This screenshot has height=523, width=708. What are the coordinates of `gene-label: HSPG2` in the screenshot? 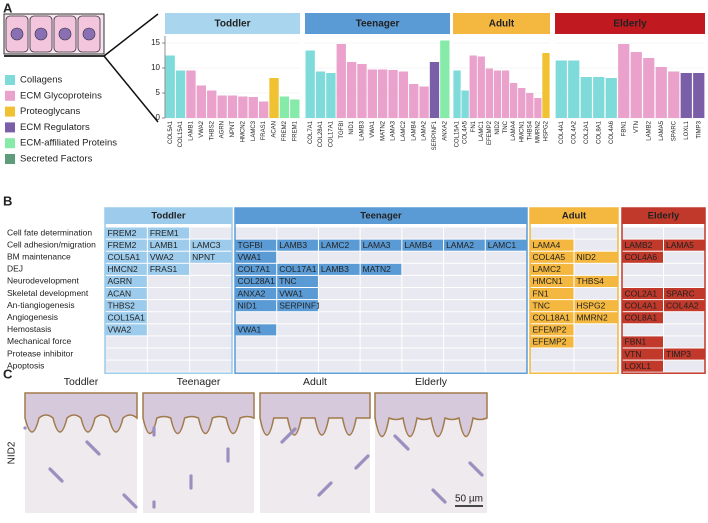 It's located at (591, 305).